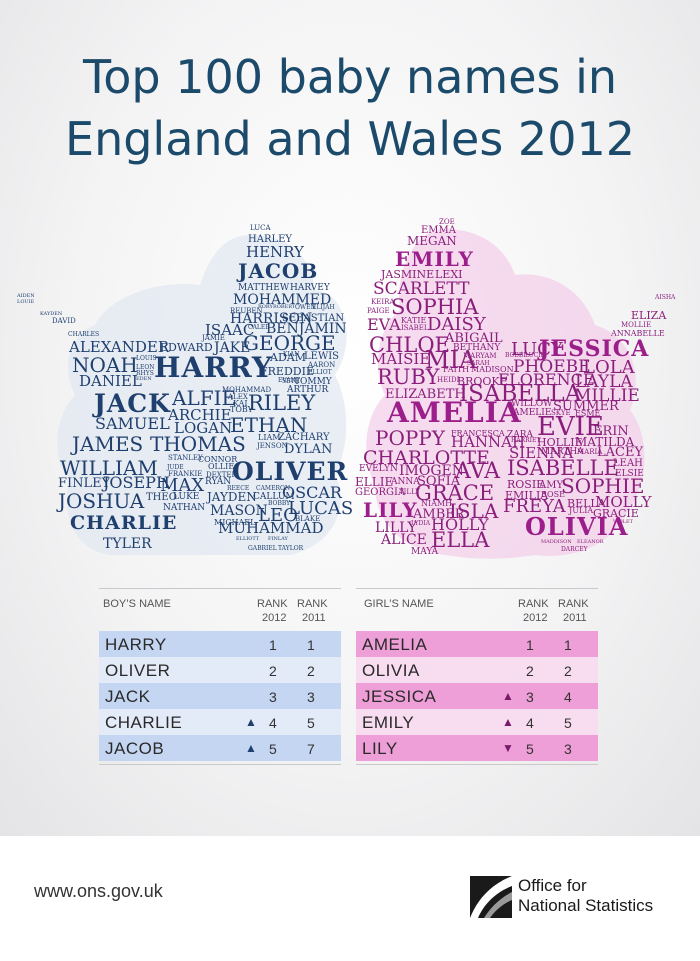 This screenshot has height=961, width=700. I want to click on boys-cloud-word-lucas: LUCAS, so click(321, 508).